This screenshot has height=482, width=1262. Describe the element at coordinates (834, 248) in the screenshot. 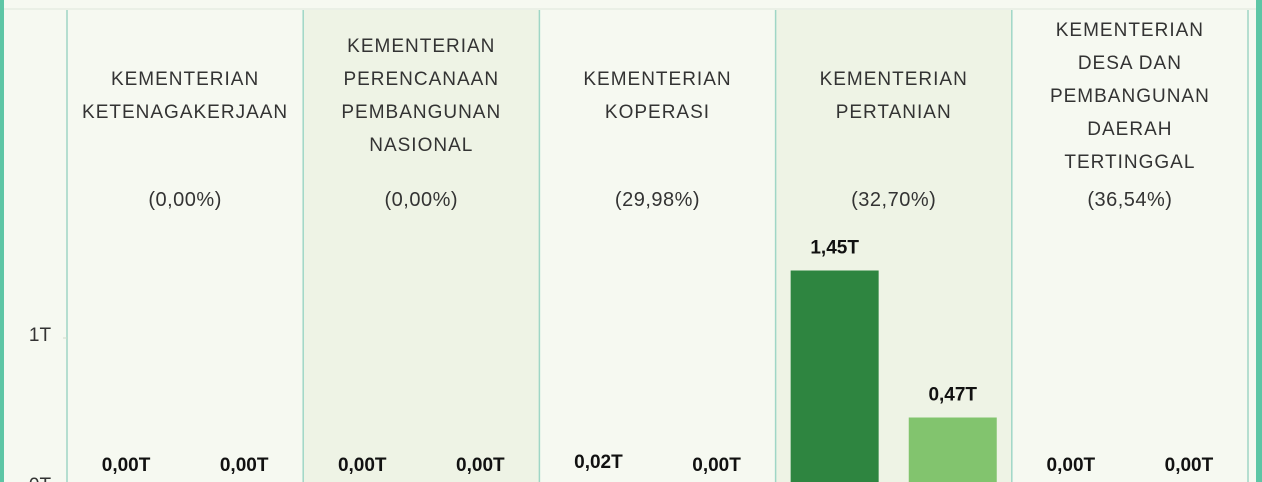

I see `value-label: 1,45T` at that location.